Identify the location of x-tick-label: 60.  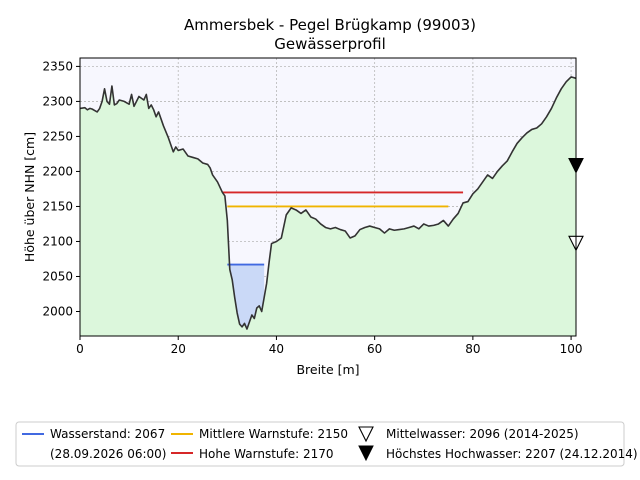
(374, 349).